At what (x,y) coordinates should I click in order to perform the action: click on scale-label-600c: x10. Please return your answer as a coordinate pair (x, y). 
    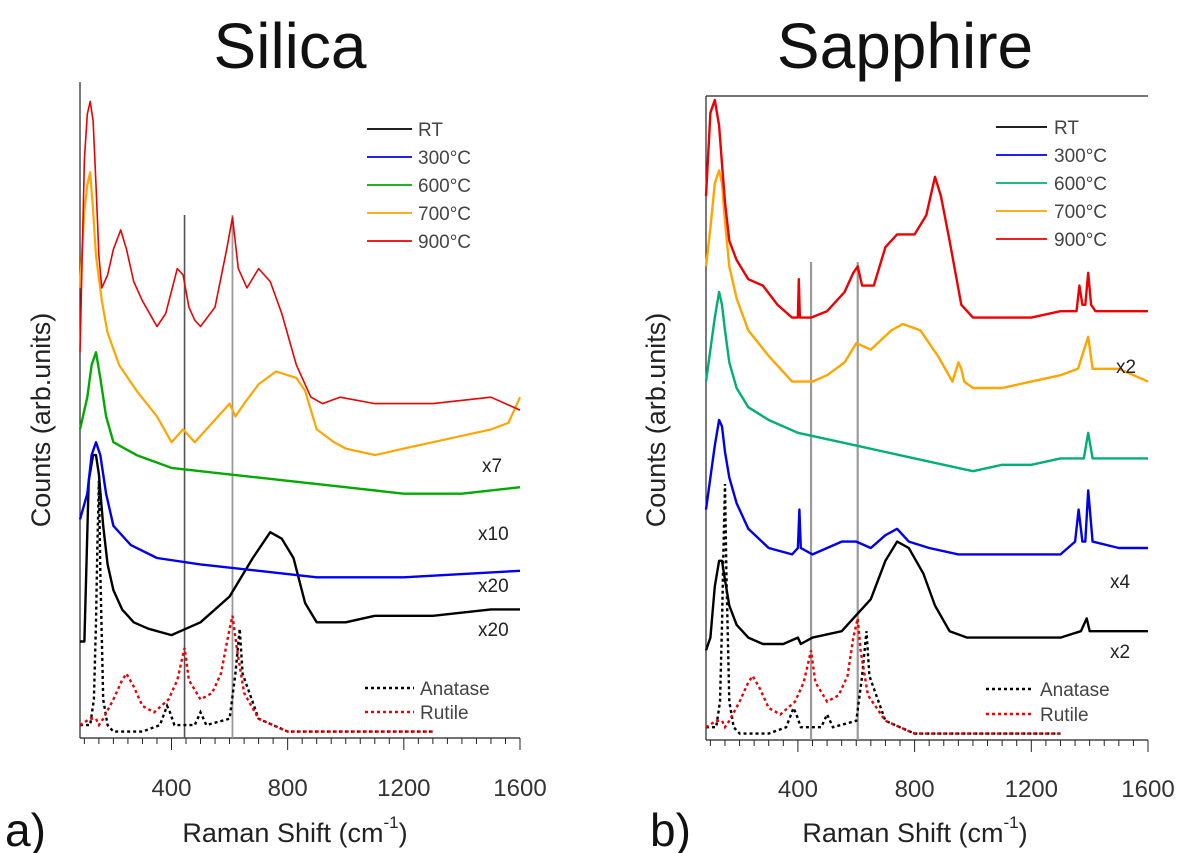
    Looking at the image, I should click on (493, 534).